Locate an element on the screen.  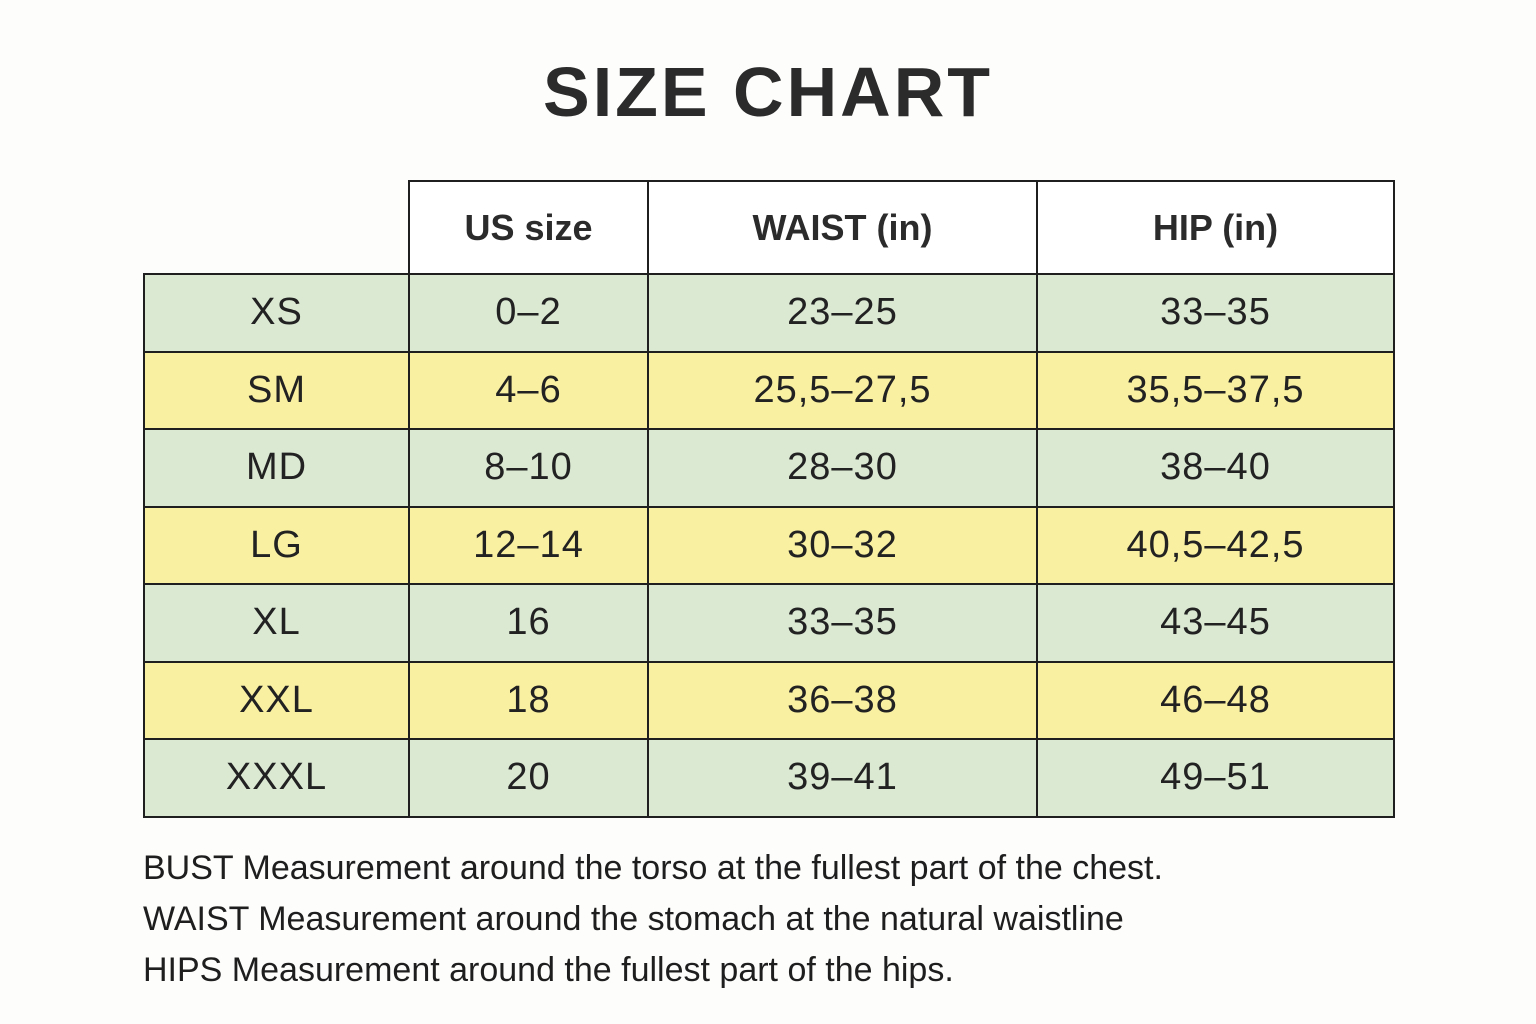
waist-cell: 36–38 is located at coordinates (842, 700).